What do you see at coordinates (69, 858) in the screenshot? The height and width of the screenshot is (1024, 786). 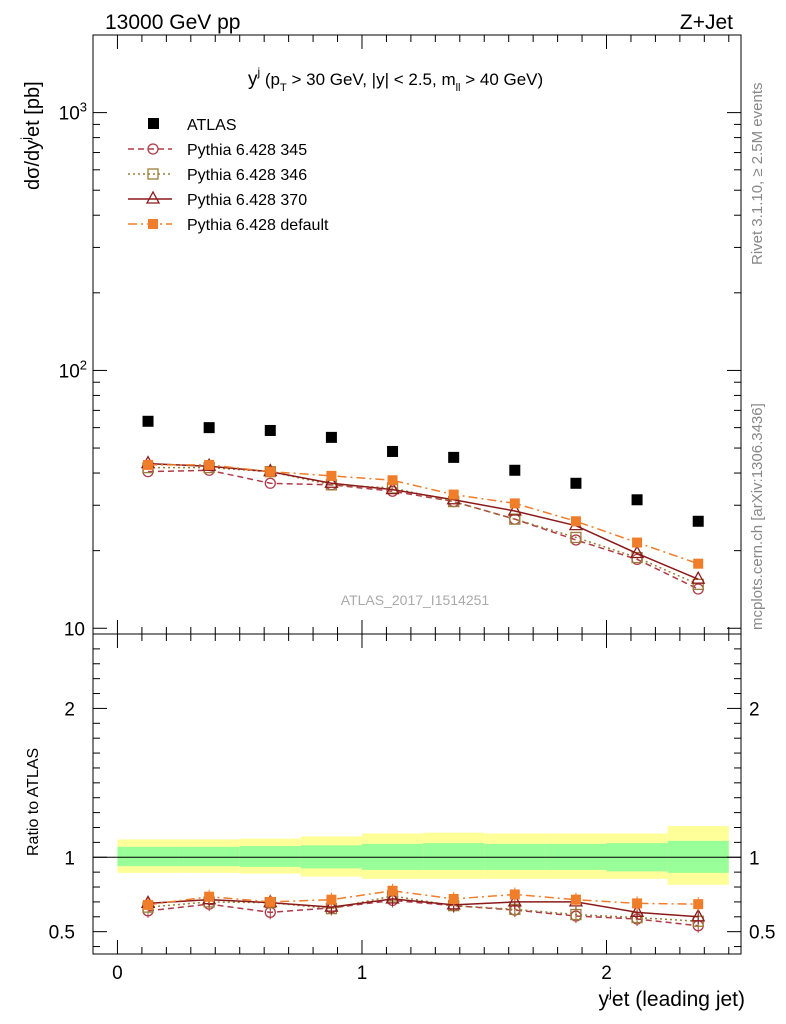 I see `ratio-tick-label-left: 1` at bounding box center [69, 858].